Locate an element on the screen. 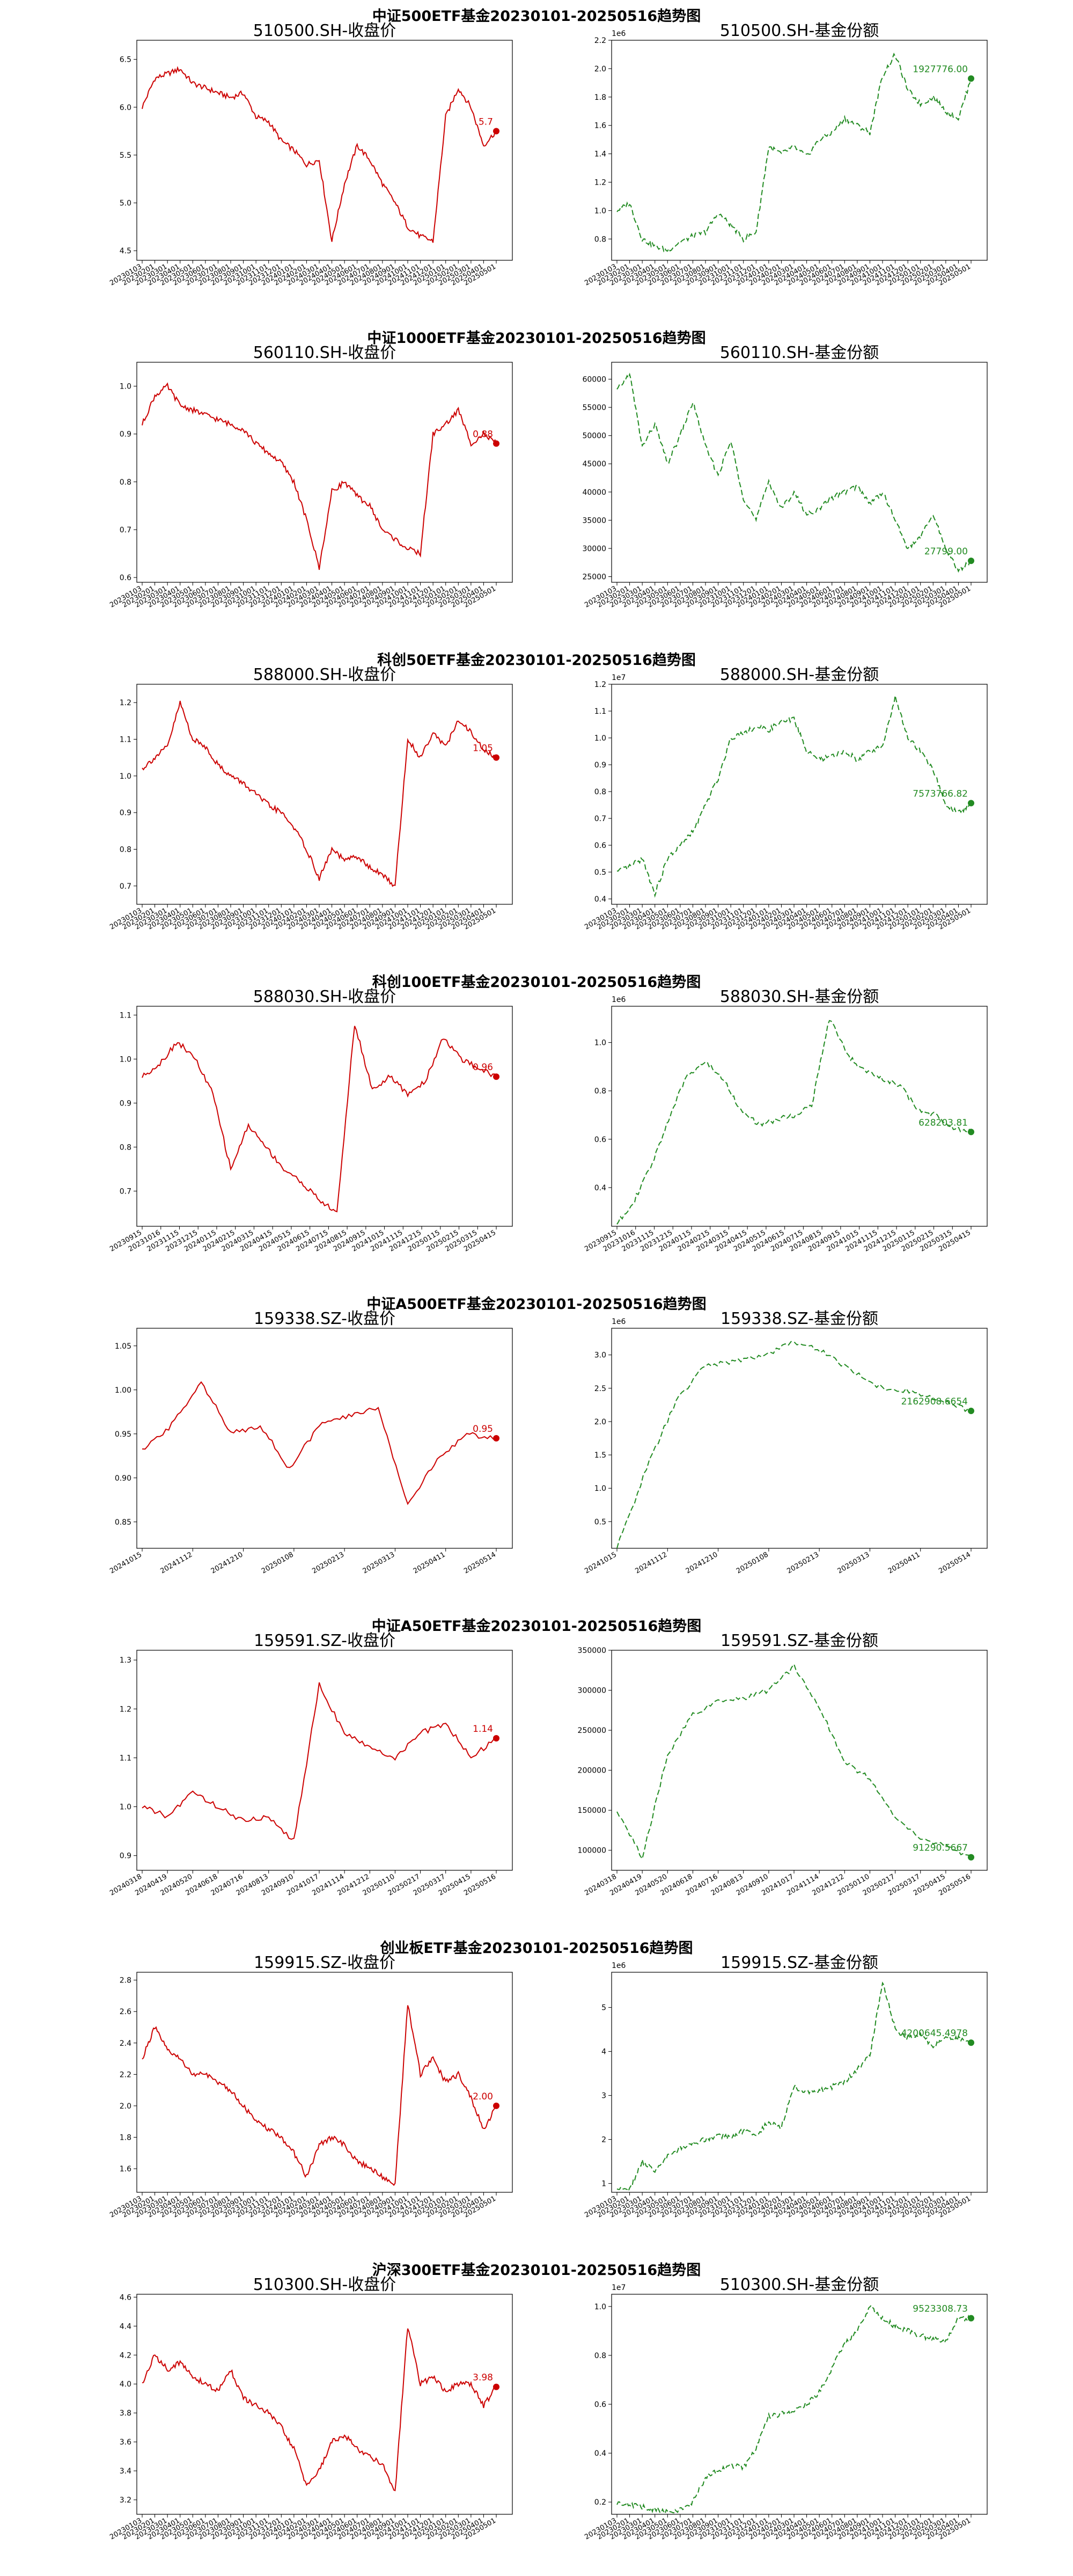  y-tick-label: 1.1 is located at coordinates (125, 740).